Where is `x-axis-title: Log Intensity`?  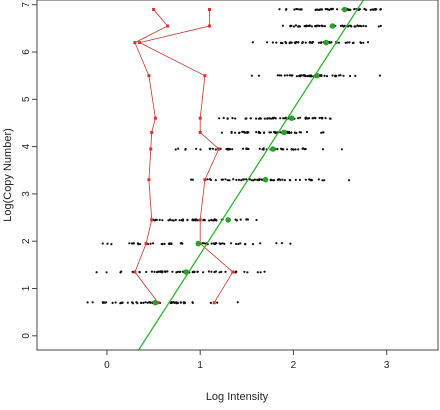
x-axis-title: Log Intensity is located at coordinates (237, 397).